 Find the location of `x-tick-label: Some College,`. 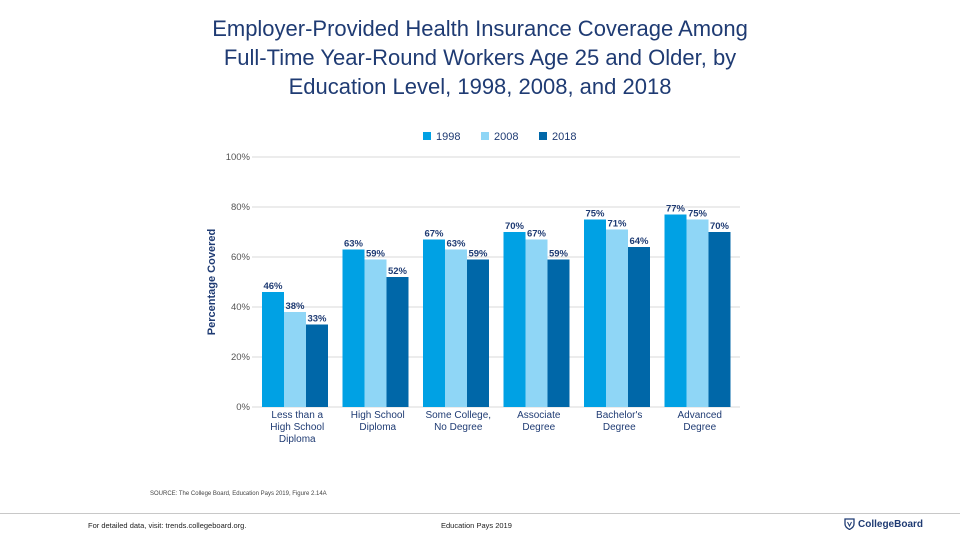

x-tick-label: Some College, is located at coordinates (458, 415).